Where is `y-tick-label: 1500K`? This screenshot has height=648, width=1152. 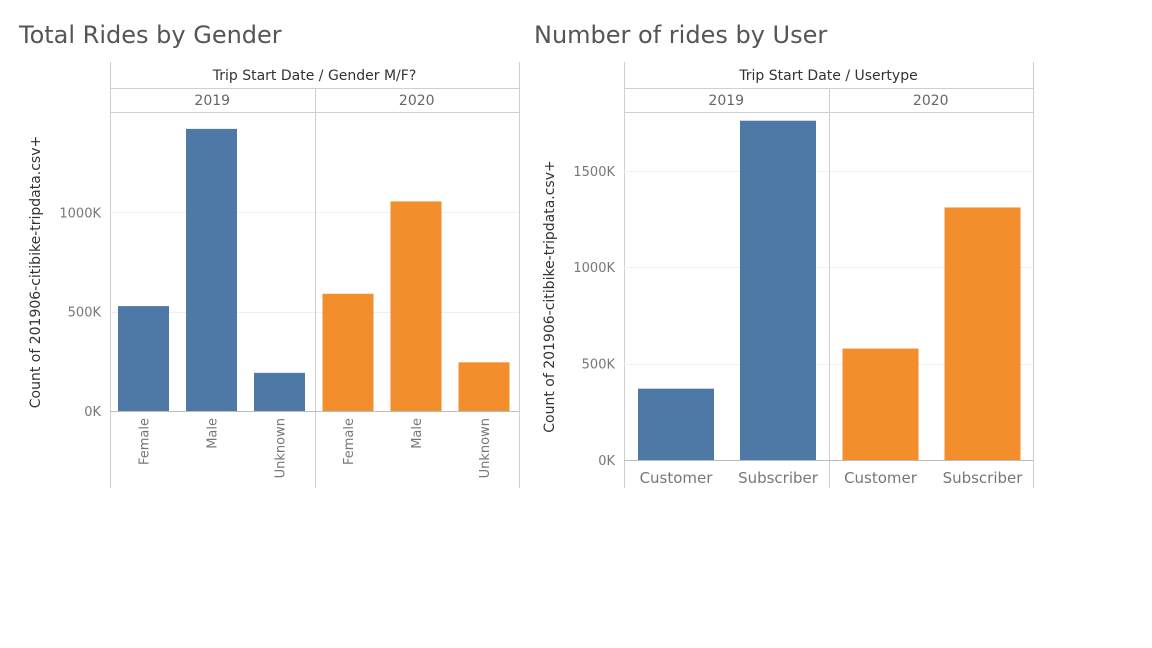 y-tick-label: 1500K is located at coordinates (594, 172).